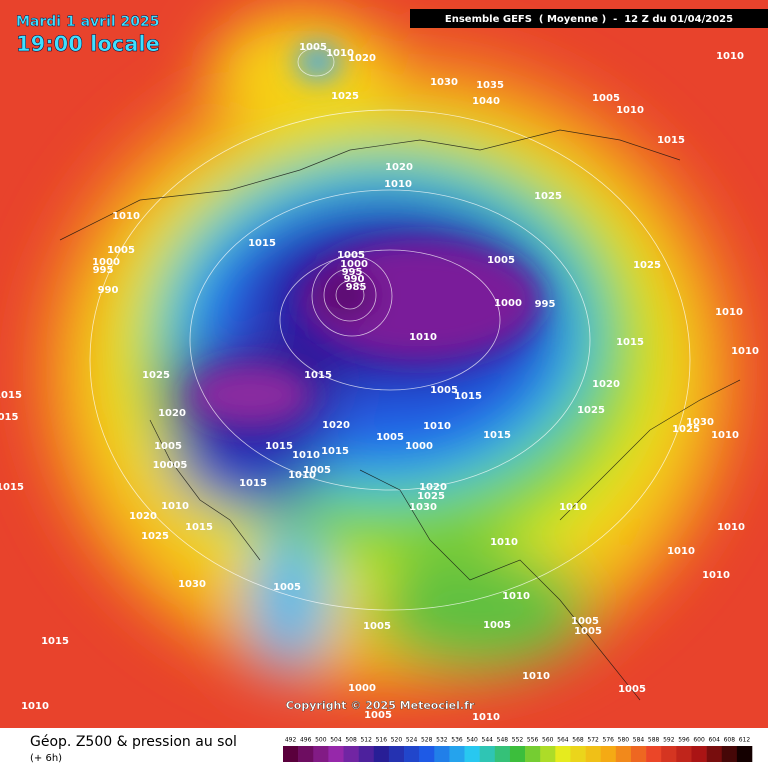 The width and height of the screenshot is (768, 772). What do you see at coordinates (351, 740) in the screenshot?
I see `colorbar-label: 508` at bounding box center [351, 740].